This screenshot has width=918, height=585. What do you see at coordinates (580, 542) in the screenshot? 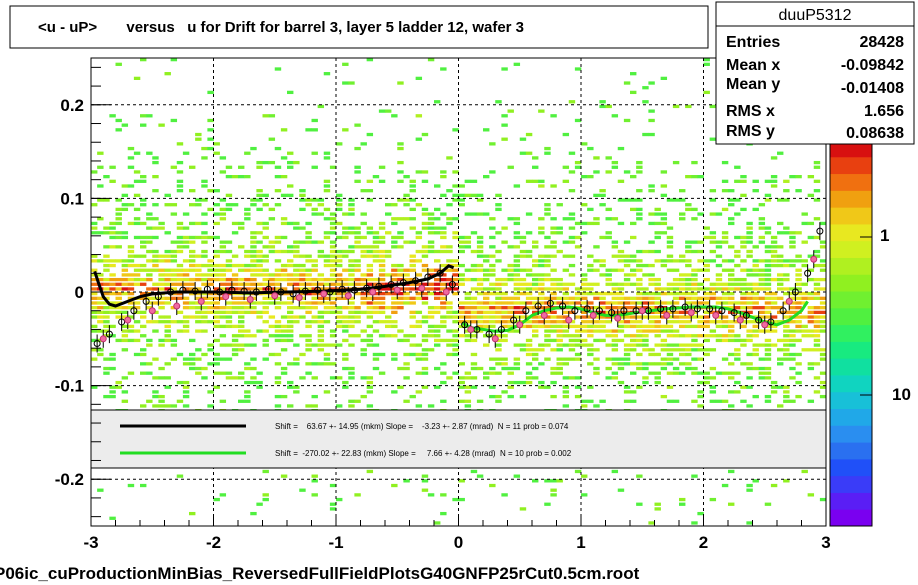
I see `x-tick-label: 1` at bounding box center [580, 542].